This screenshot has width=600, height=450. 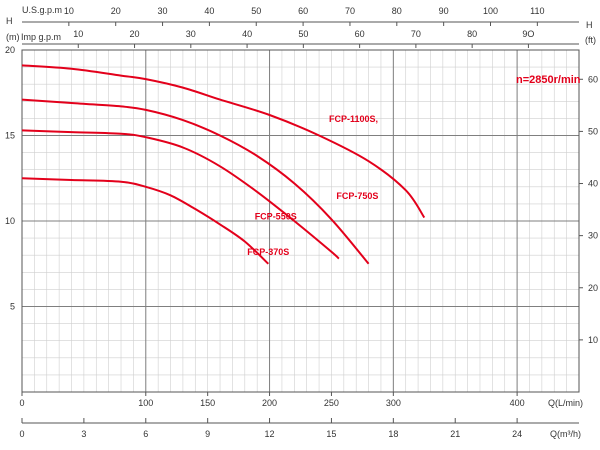 I want to click on tick-label-usgpm: 40, so click(x=209, y=11).